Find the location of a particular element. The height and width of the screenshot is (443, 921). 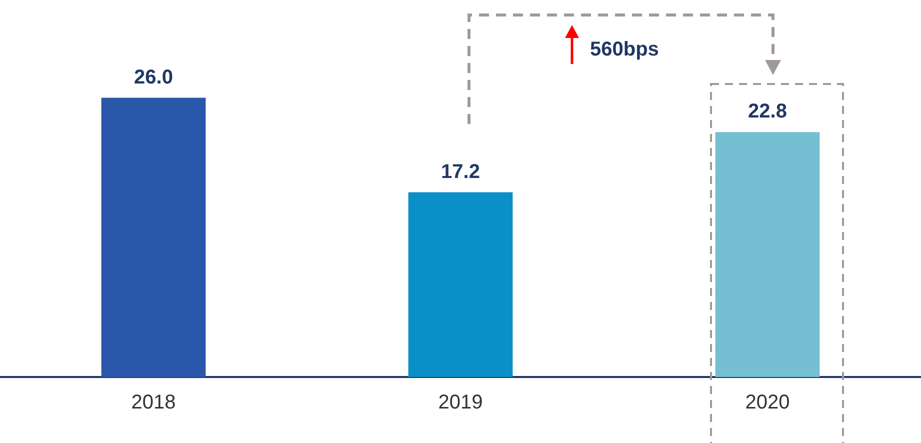

x-tick-label: 2020 is located at coordinates (767, 403).